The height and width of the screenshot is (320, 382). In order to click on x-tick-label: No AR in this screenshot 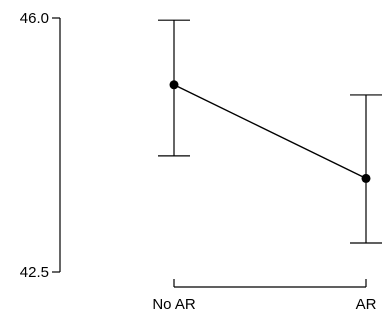, I will do `click(174, 304)`.